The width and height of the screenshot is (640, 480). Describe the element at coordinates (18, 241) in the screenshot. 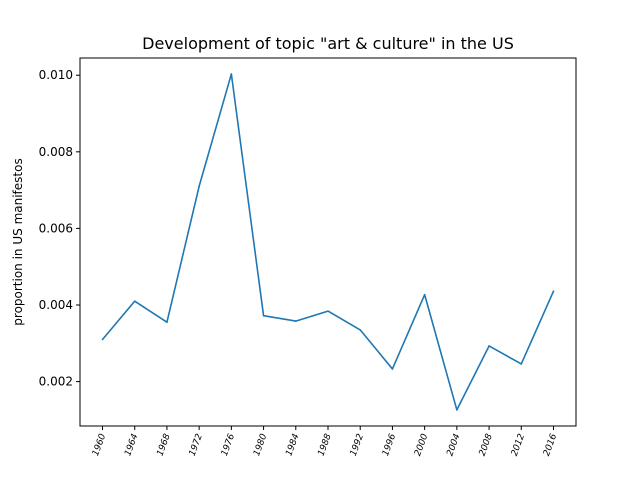

I see `y-axis-label: proportion in US manifestos` at that location.